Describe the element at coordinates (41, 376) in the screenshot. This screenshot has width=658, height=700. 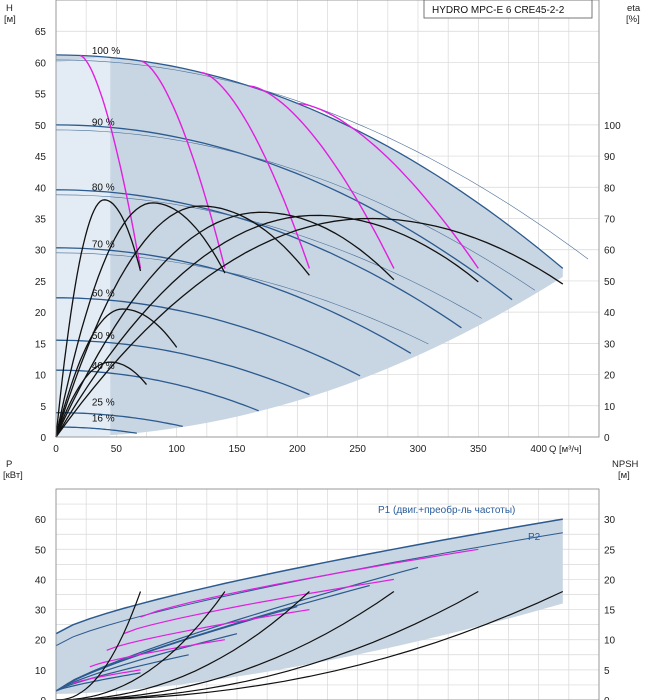
I see `h-tick-label: 10` at that location.